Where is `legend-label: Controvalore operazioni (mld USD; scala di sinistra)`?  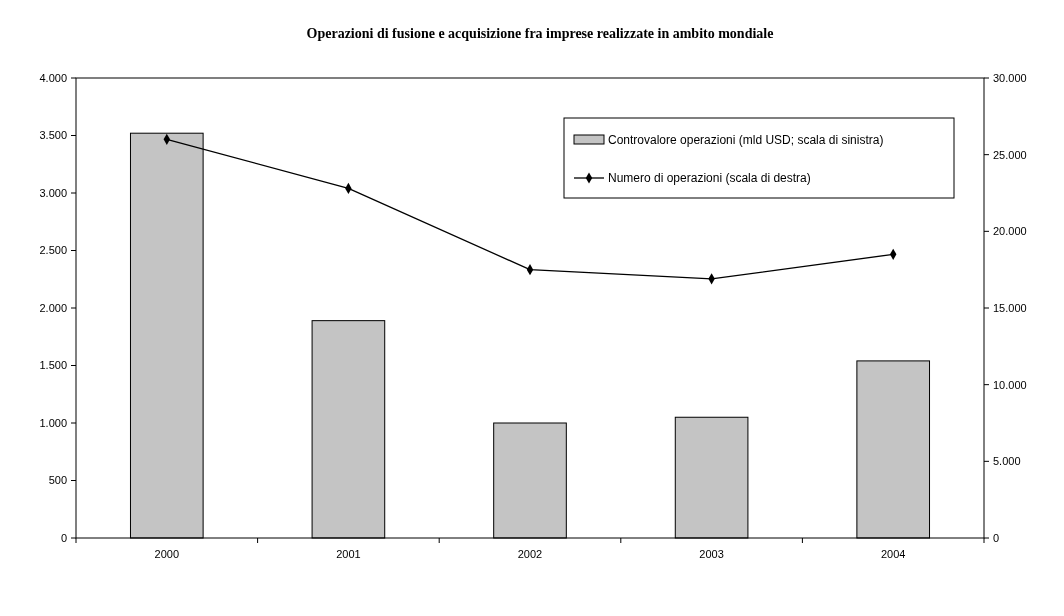
legend-label: Controvalore operazioni (mld USD; scala di sinistra) is located at coordinates (746, 140).